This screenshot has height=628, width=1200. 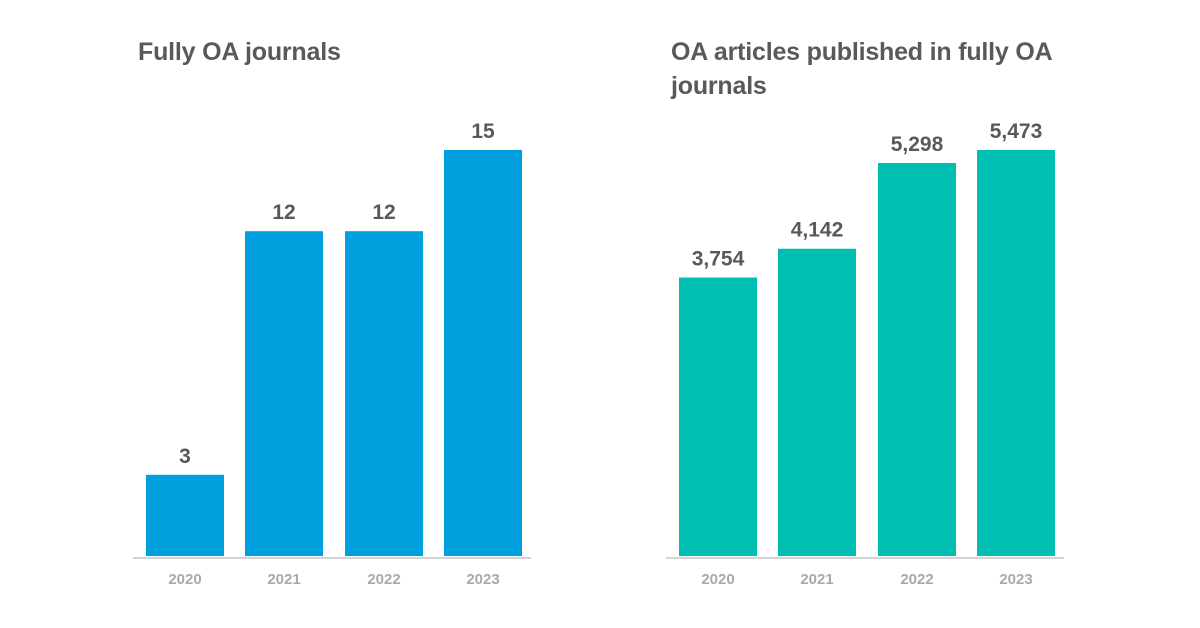 What do you see at coordinates (284, 393) in the screenshot?
I see `journals-bar-2021` at bounding box center [284, 393].